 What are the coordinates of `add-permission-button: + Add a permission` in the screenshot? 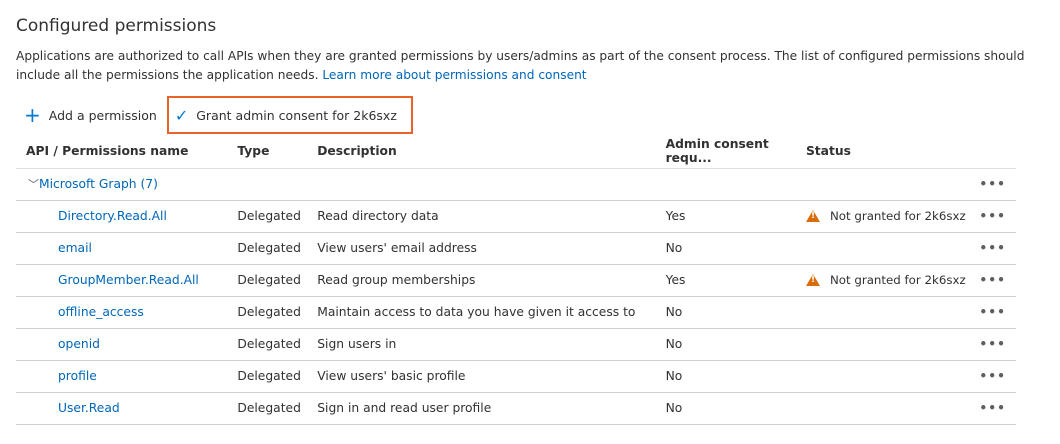 It's located at (90, 115).